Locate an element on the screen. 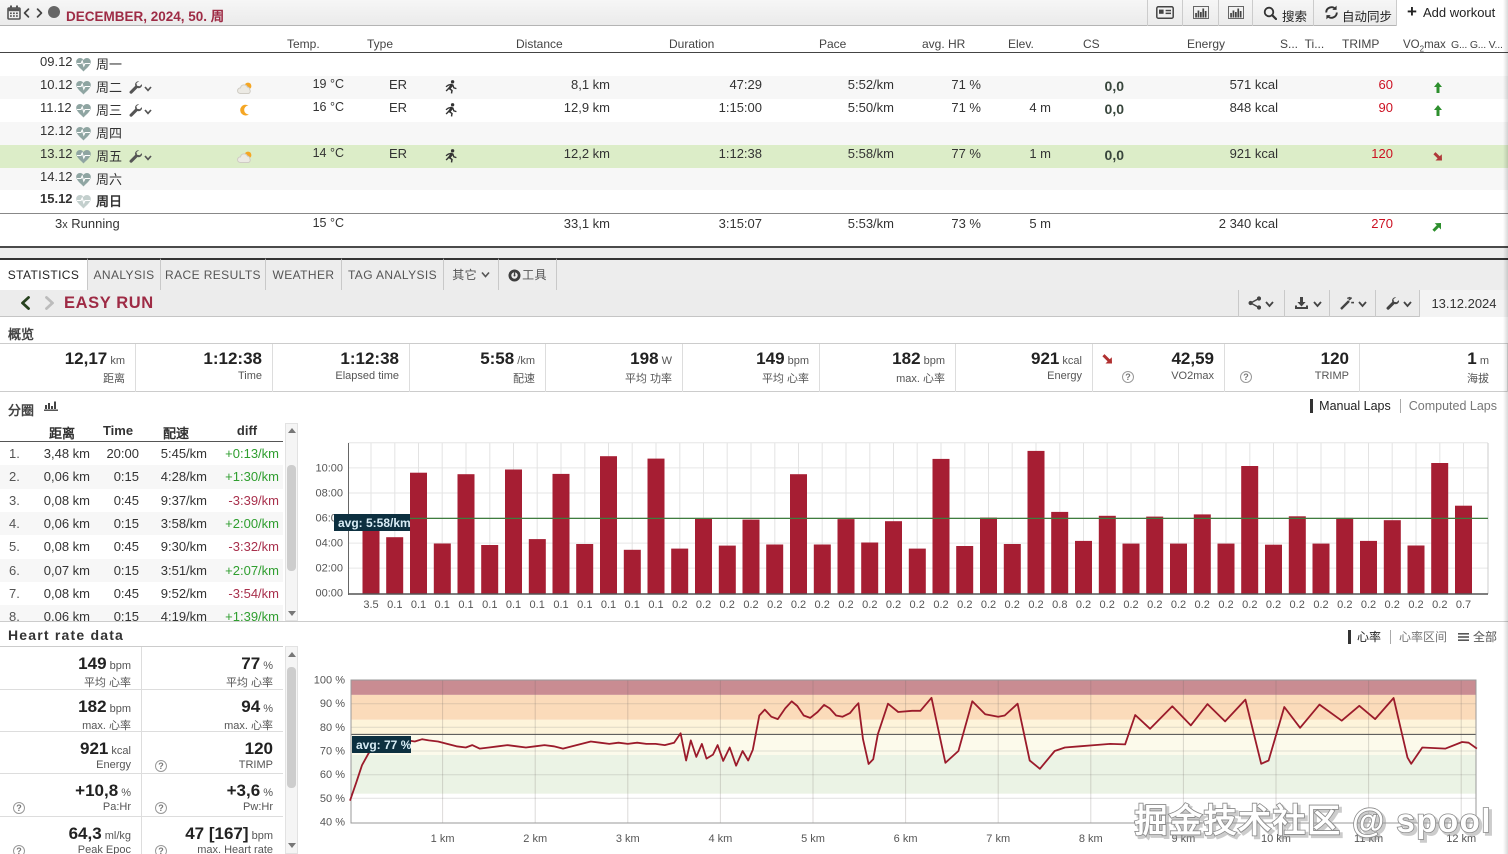 This screenshot has height=854, width=1508. svg-text: 60 % is located at coordinates (332, 775).